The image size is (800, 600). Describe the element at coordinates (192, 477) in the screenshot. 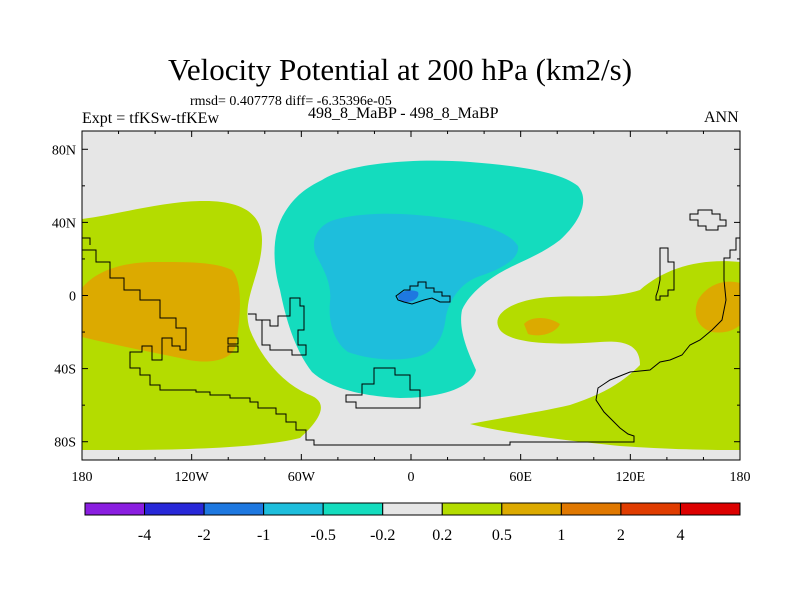

I see `x-tick-label: 120W` at that location.